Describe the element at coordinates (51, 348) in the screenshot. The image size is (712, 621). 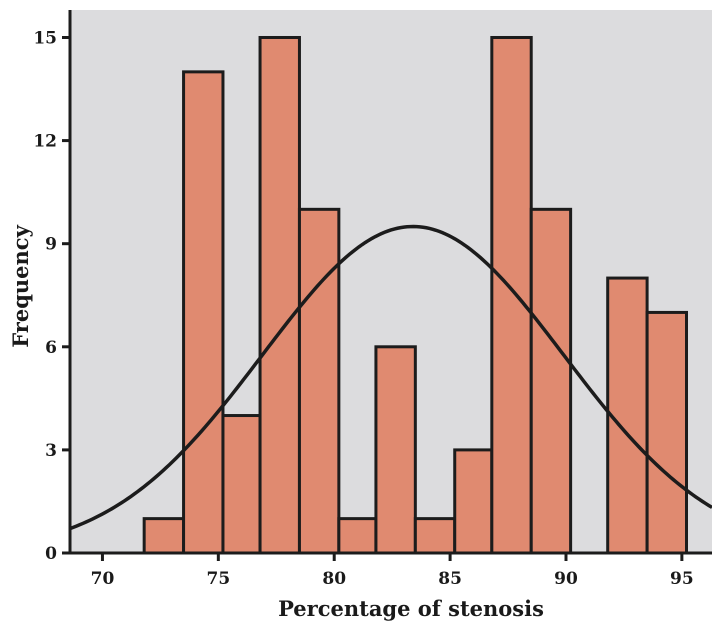
I see `y-tick-label: 6` at that location.